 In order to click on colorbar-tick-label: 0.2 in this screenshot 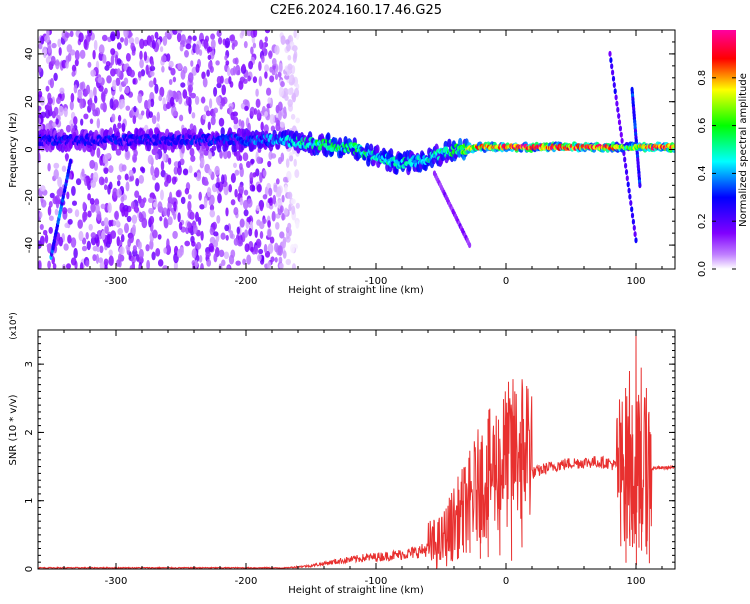, I will do `click(702, 221)`.